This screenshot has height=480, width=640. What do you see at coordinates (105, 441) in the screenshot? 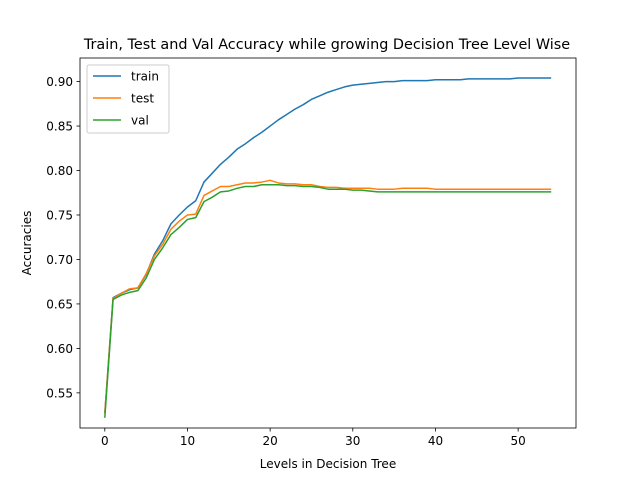
I see `x-tick-label: 0` at bounding box center [105, 441].